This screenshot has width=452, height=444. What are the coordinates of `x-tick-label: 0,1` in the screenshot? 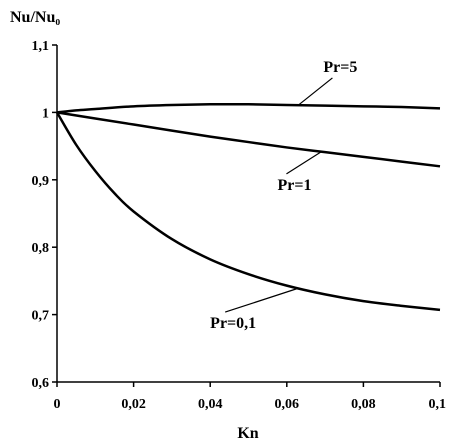 It's located at (438, 404).